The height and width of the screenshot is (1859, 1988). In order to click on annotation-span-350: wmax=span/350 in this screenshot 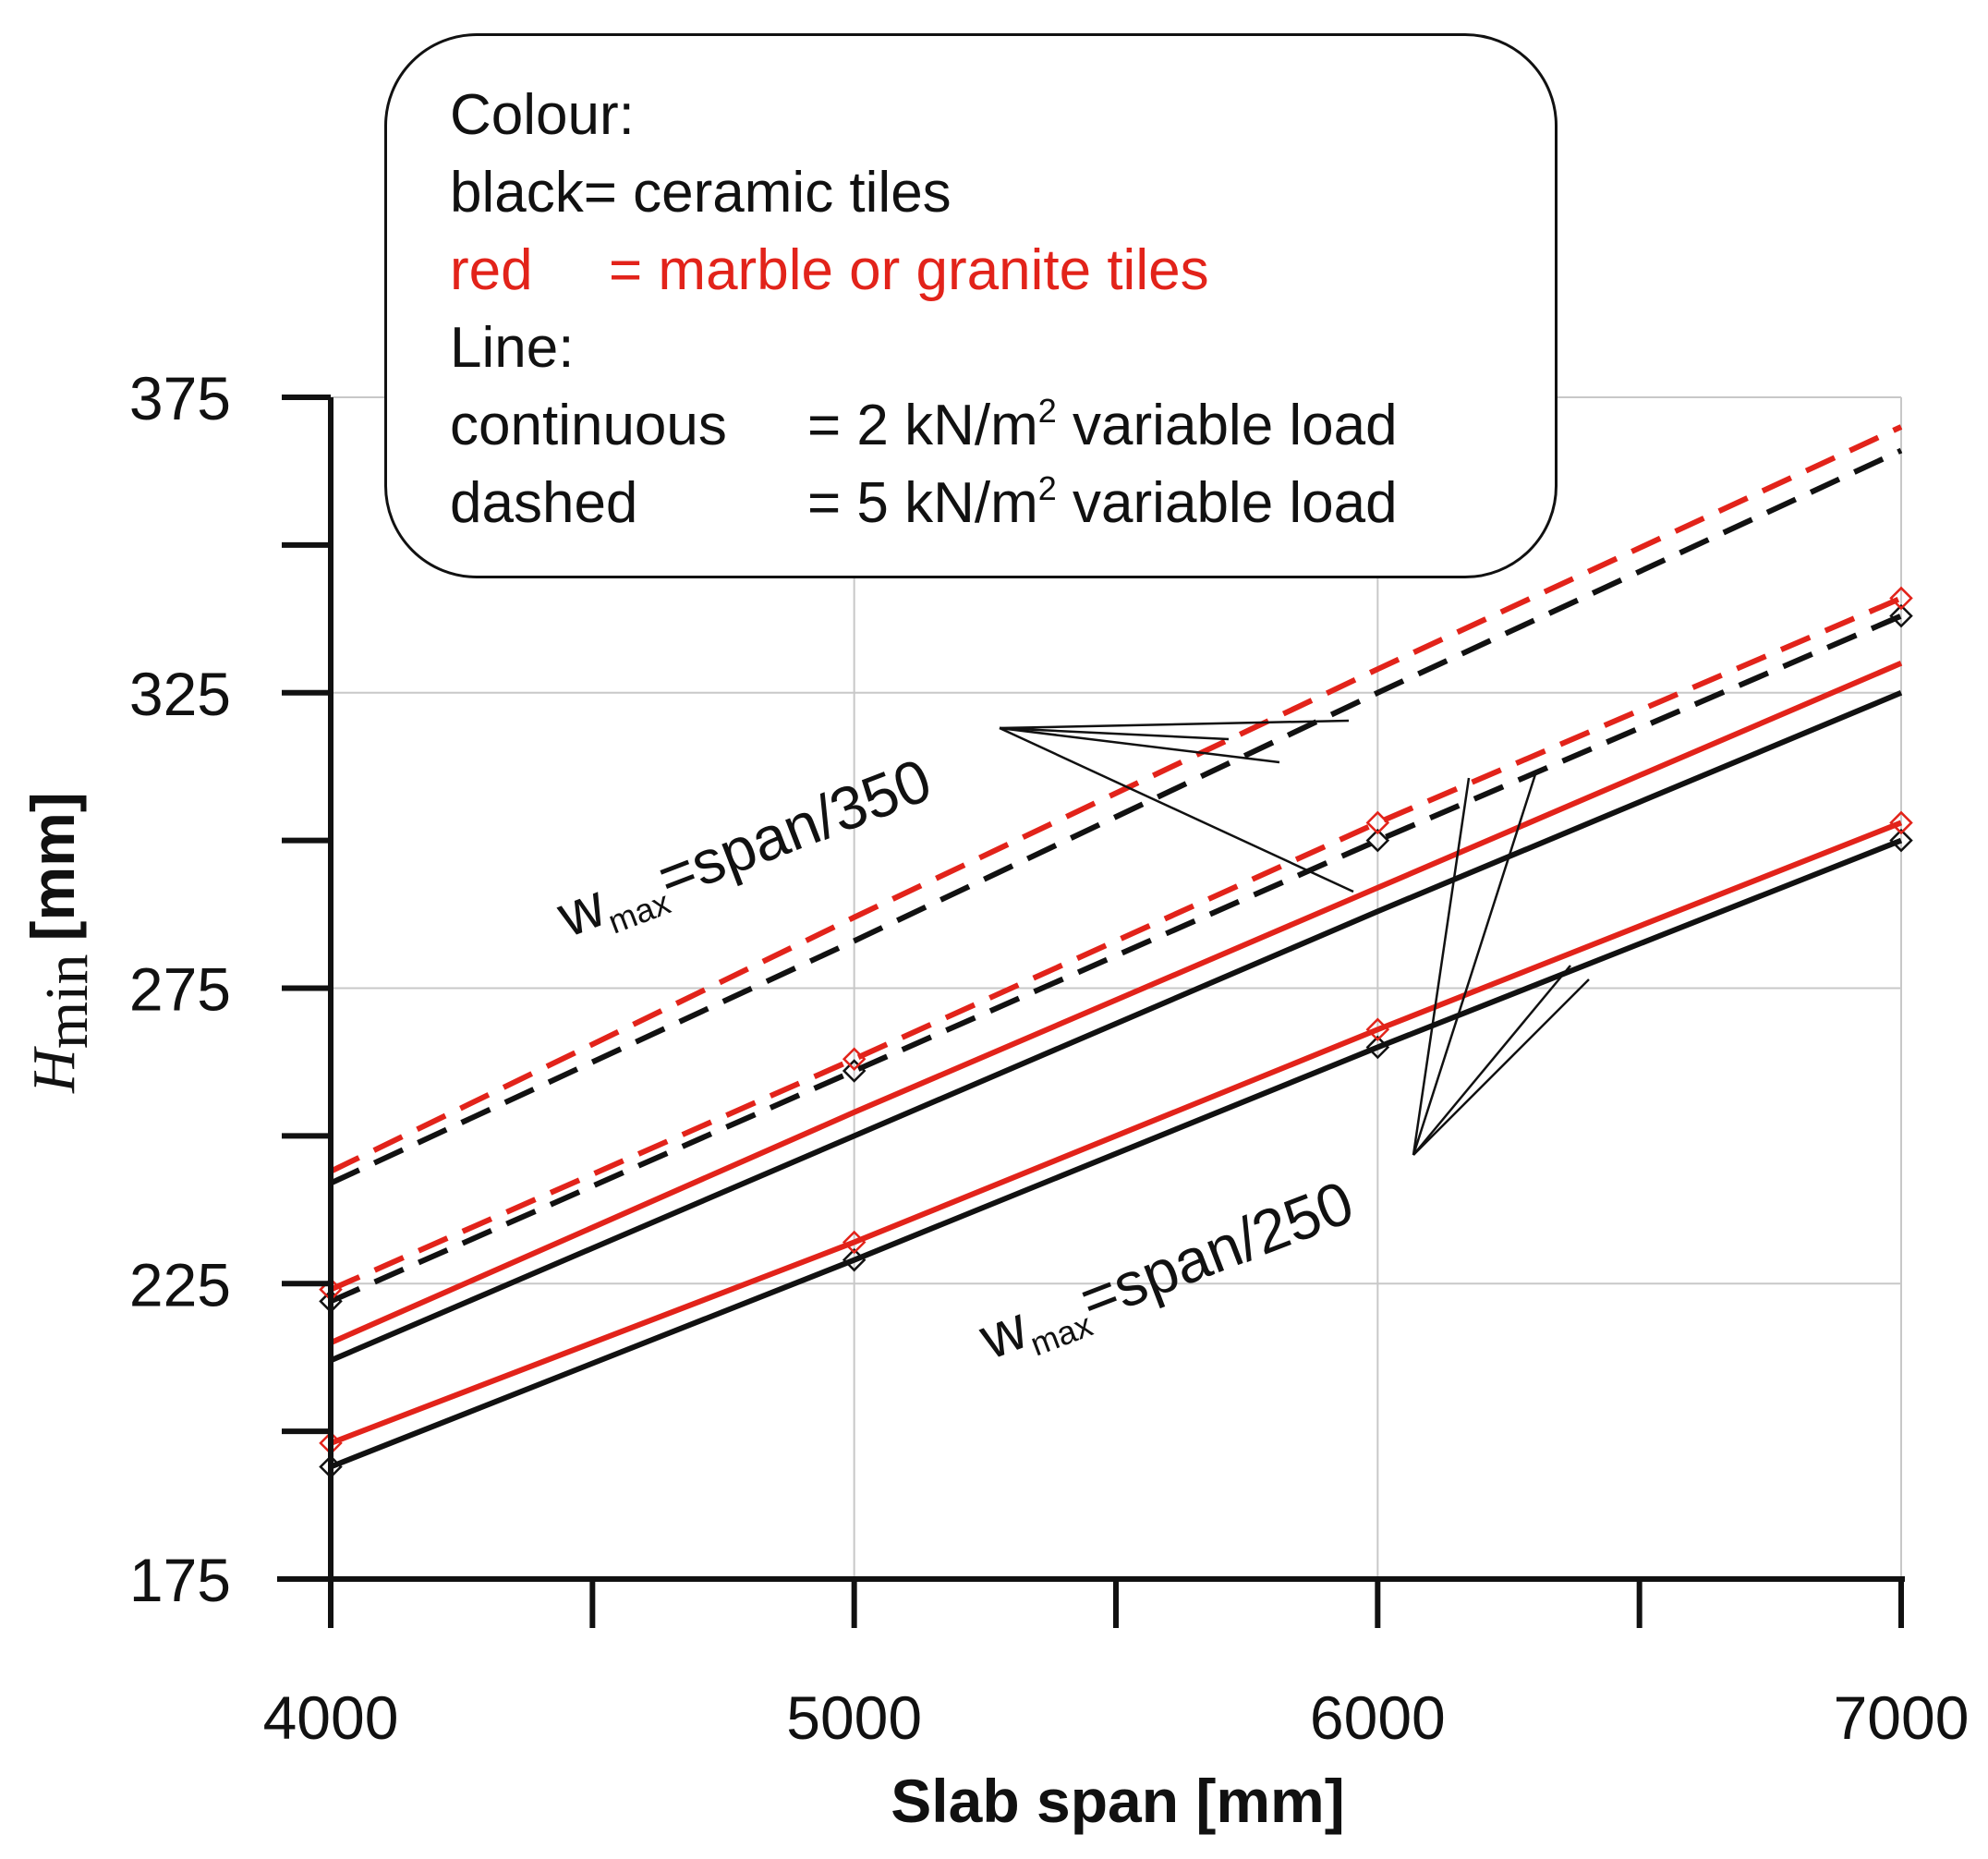, I will do `click(745, 851)`.